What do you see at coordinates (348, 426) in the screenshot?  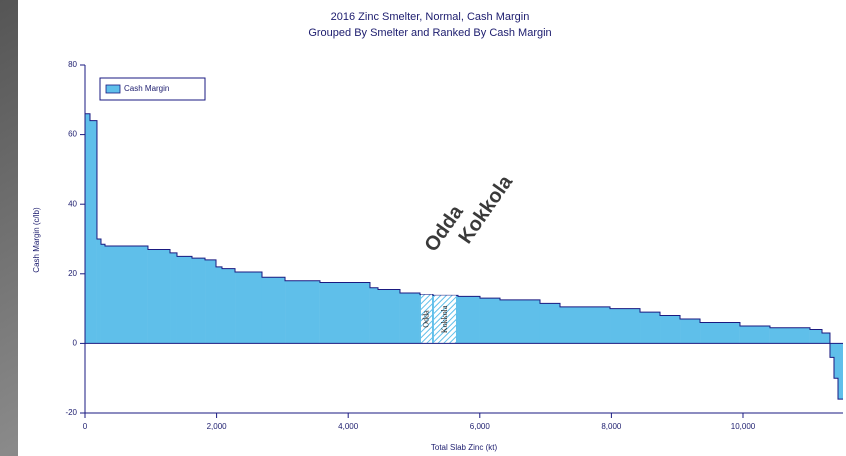 I see `x-tick-label: 4,000` at bounding box center [348, 426].